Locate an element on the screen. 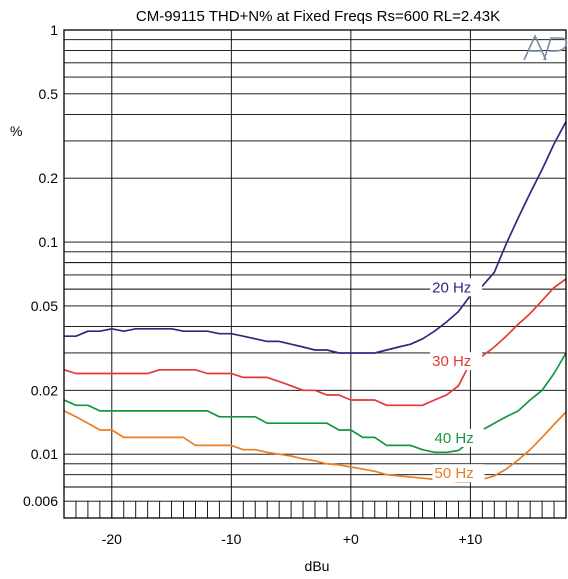 This screenshot has width=568, height=579. y-tick-label: 0.01 is located at coordinates (44, 454).